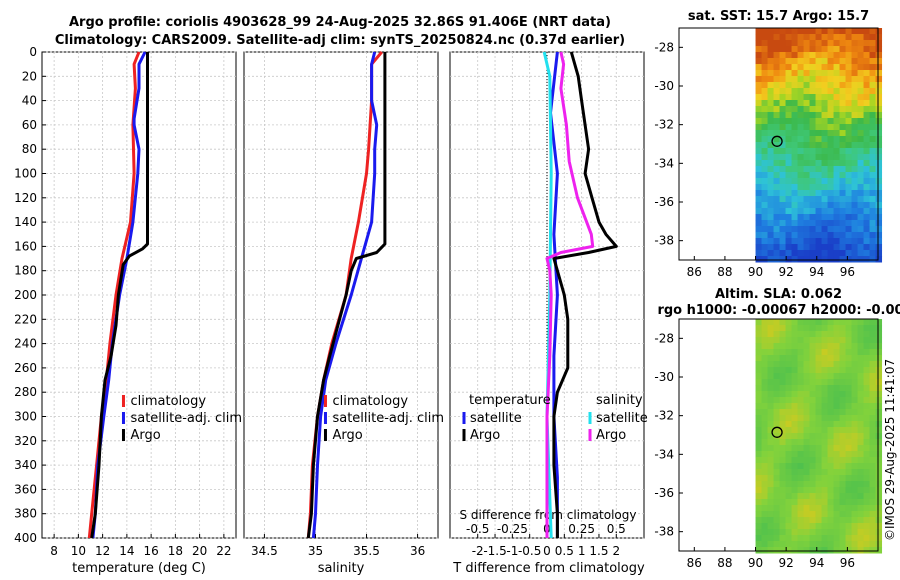 This screenshot has width=900, height=580. Describe the element at coordinates (548, 568) in the screenshot. I see `x-axis-label: T difference from climatology` at that location.